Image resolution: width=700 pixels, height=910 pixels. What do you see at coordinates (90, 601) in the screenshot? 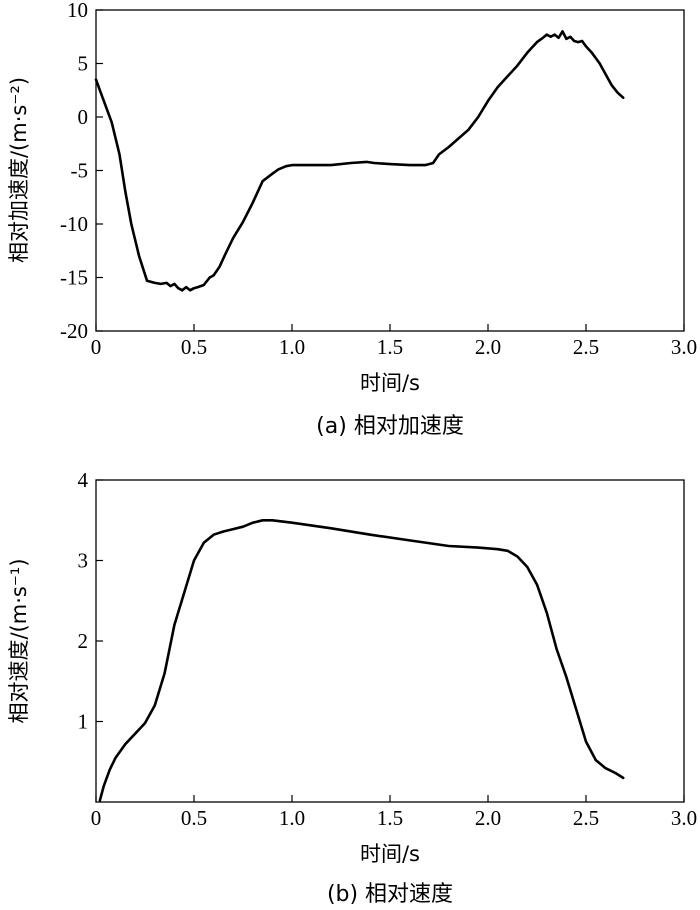
I see `y-tick-labels: 1 2 3 4` at bounding box center [90, 601].